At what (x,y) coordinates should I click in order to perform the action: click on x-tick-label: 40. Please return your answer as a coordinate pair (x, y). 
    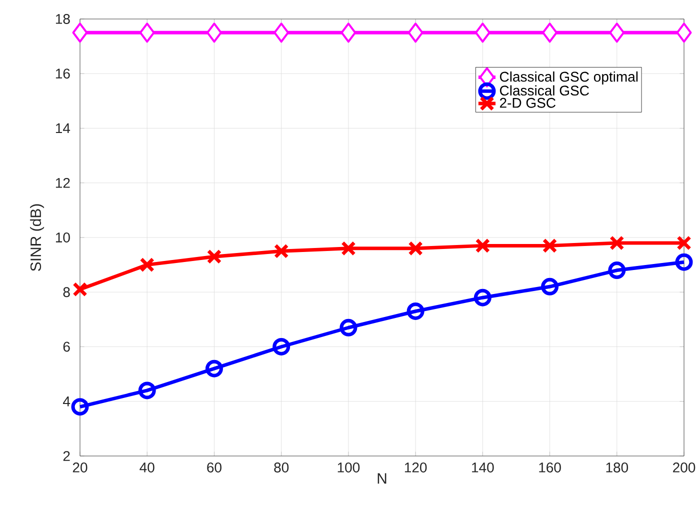
    Looking at the image, I should click on (147, 467).